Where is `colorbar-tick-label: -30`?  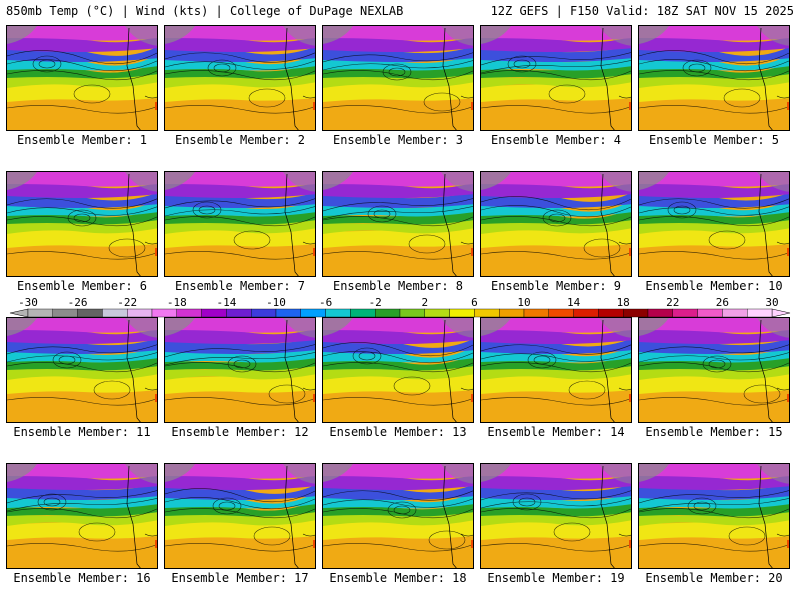 colorbar-tick-label: -30 is located at coordinates (28, 303).